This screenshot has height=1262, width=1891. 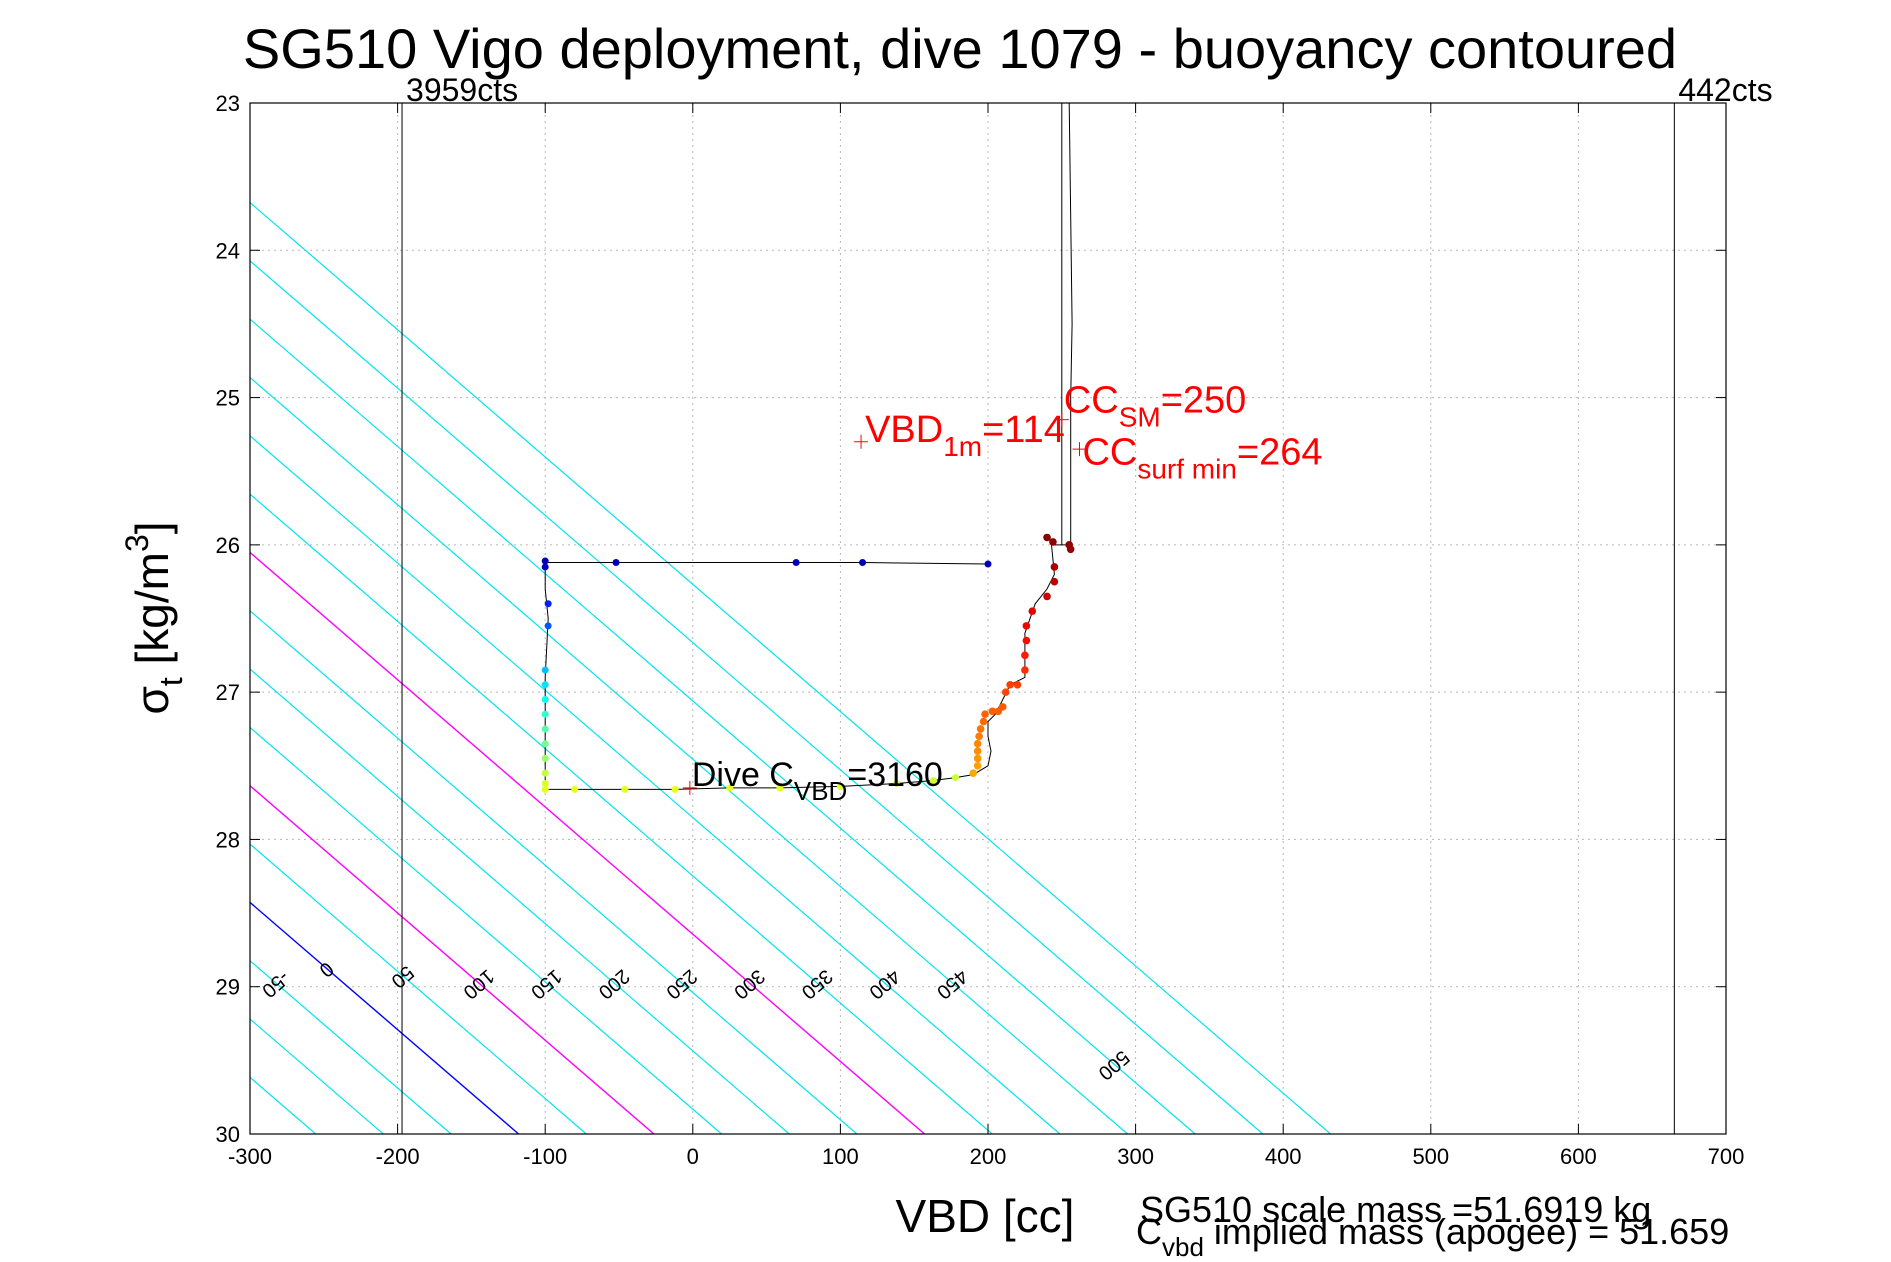 What do you see at coordinates (1149, 1231) in the screenshot?
I see `implied-mass-prefix: C` at bounding box center [1149, 1231].